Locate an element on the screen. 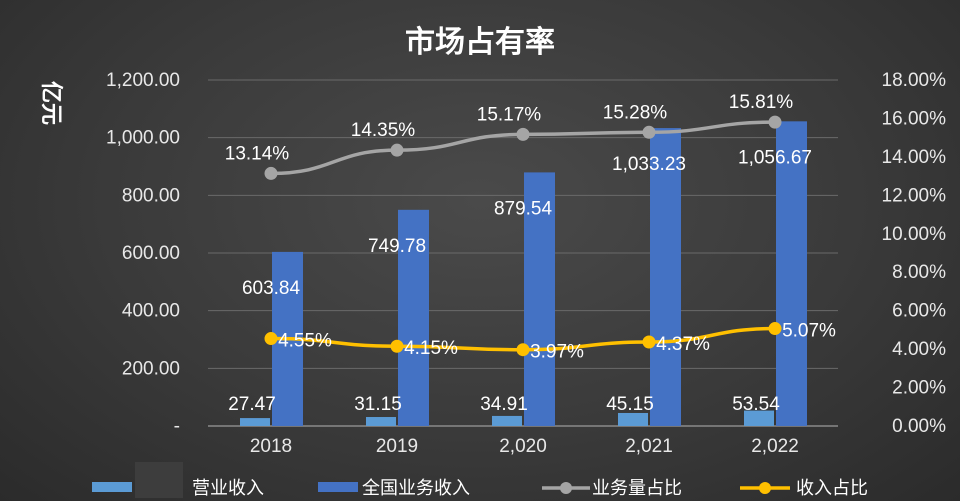 The height and width of the screenshot is (501, 960). left-tick-label: 800.00 is located at coordinates (151, 195).